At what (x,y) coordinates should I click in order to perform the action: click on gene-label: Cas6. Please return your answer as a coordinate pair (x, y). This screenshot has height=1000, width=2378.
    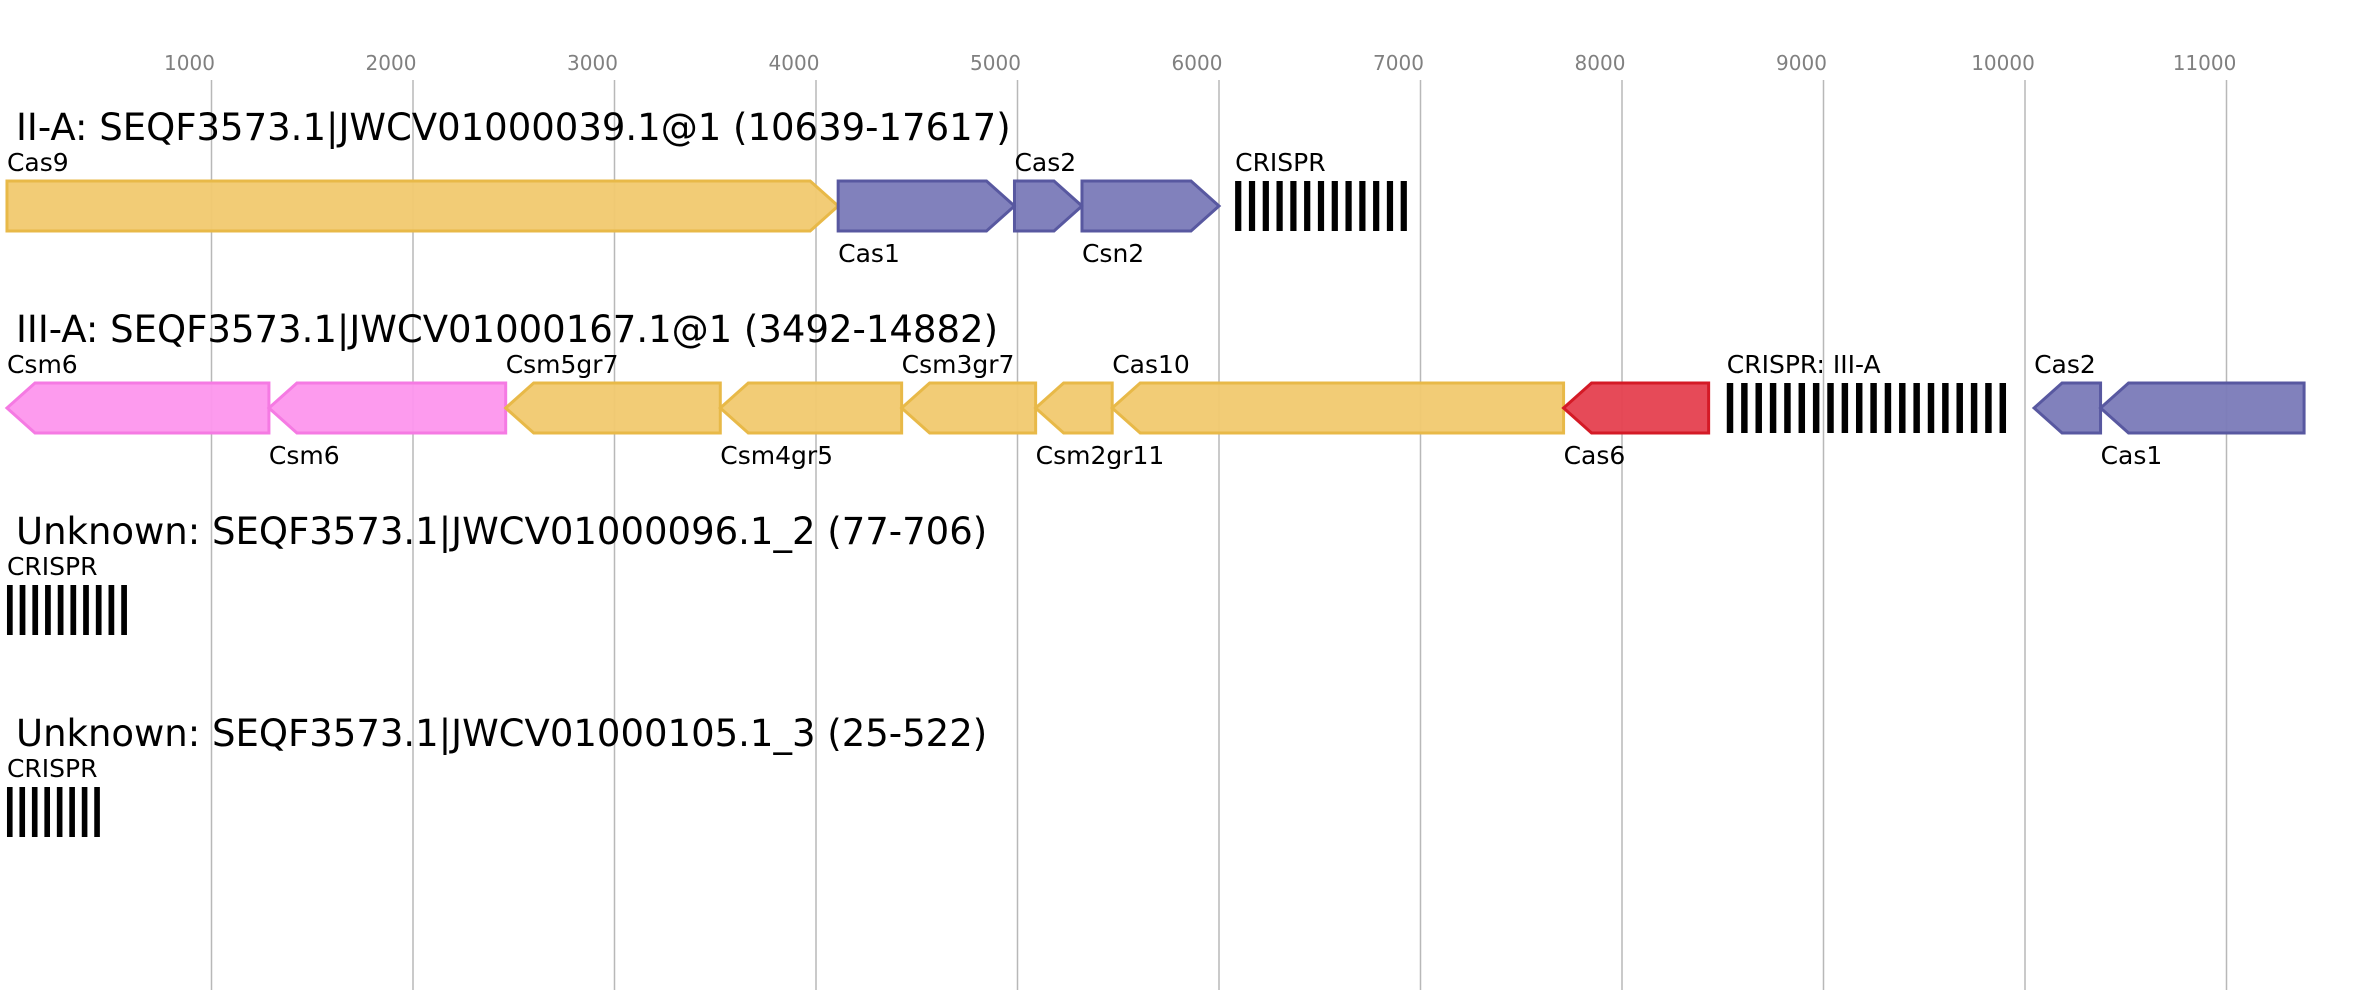
    Looking at the image, I should click on (1595, 455).